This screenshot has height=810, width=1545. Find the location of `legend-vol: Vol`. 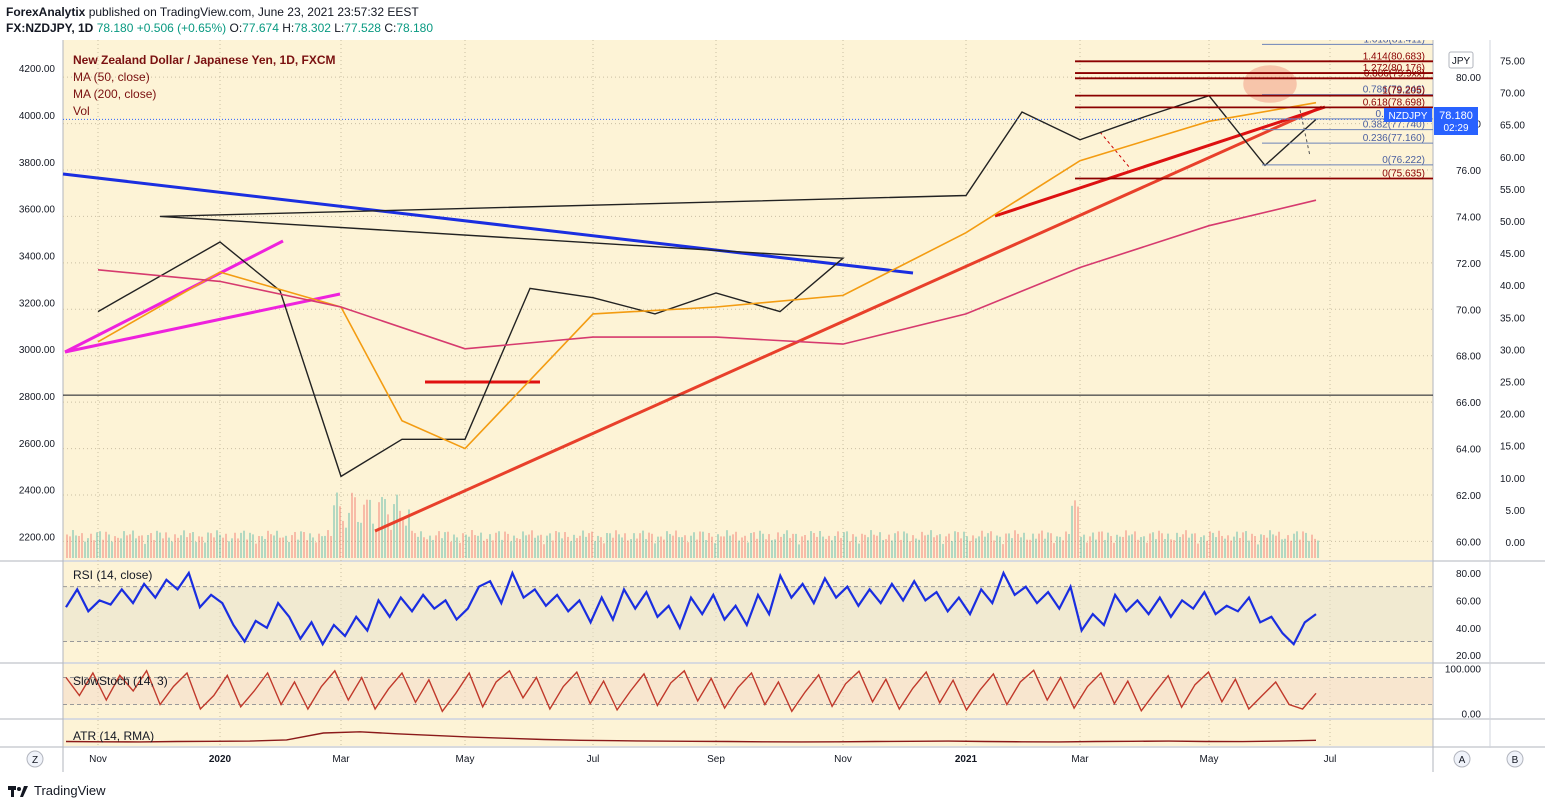

legend-vol: Vol is located at coordinates (81, 111).